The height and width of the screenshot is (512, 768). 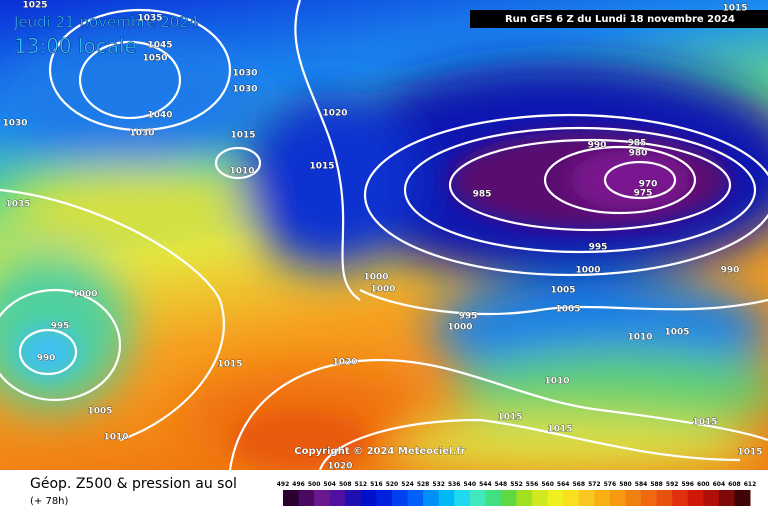 What do you see at coordinates (719, 484) in the screenshot?
I see `scale-label: 604` at bounding box center [719, 484].